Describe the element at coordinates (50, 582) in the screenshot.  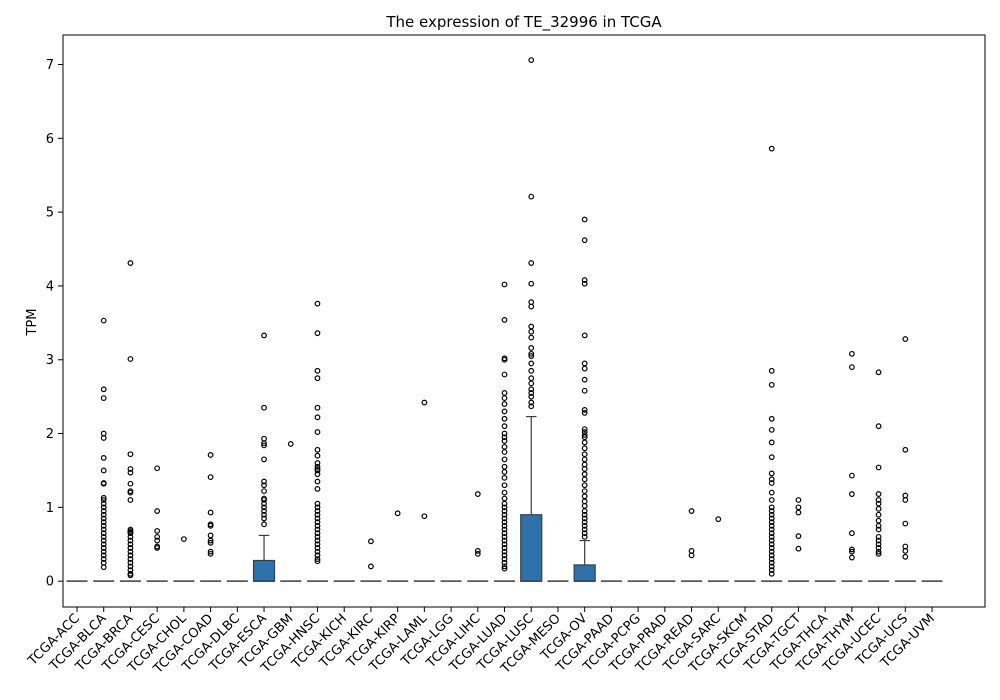
I see `y-tick-label: 0` at that location.